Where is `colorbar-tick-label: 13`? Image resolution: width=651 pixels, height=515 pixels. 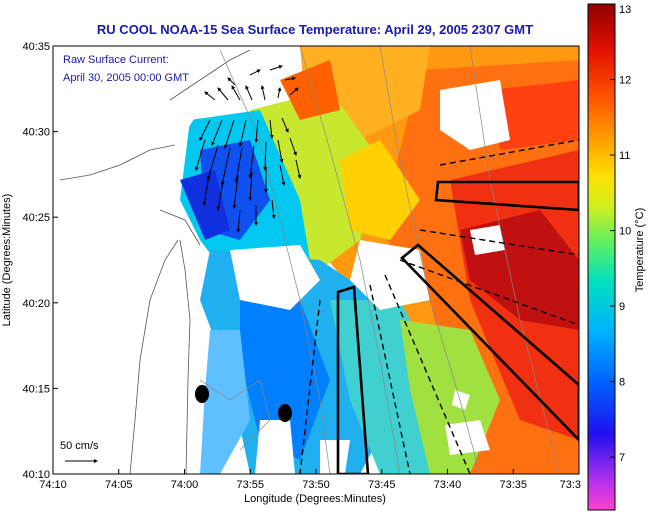
colorbar-tick-label: 13 is located at coordinates (625, 10).